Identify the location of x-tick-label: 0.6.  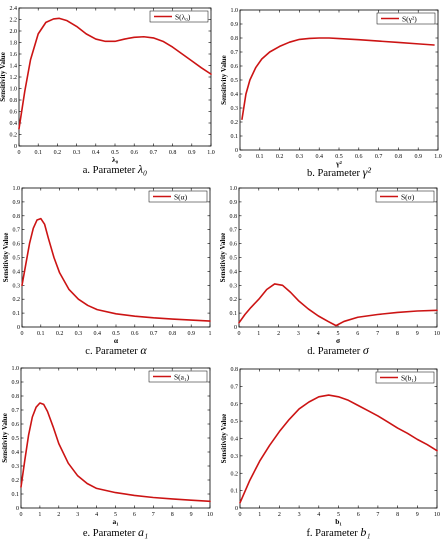
(134, 153).